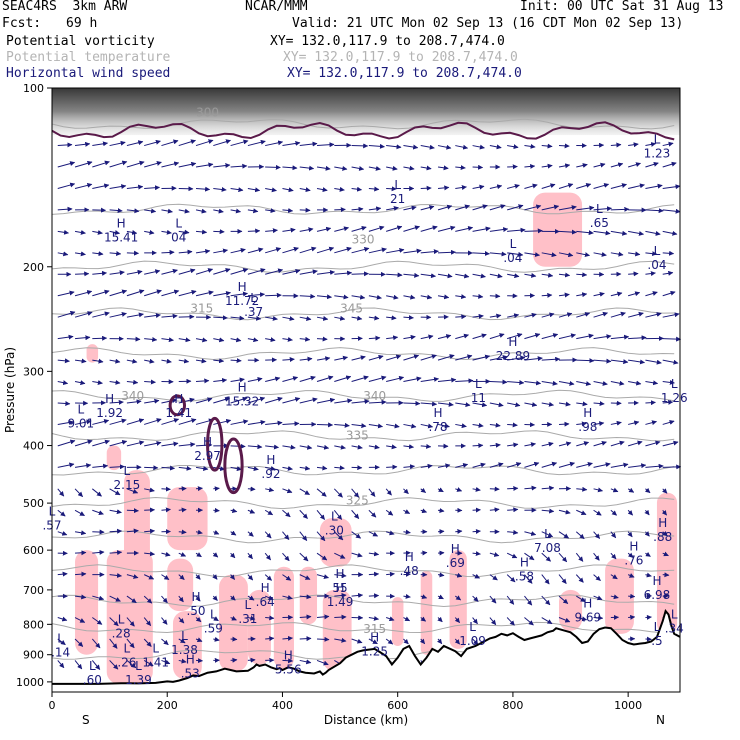  I want to click on tropopause-pv-contour, so click(363, 131).